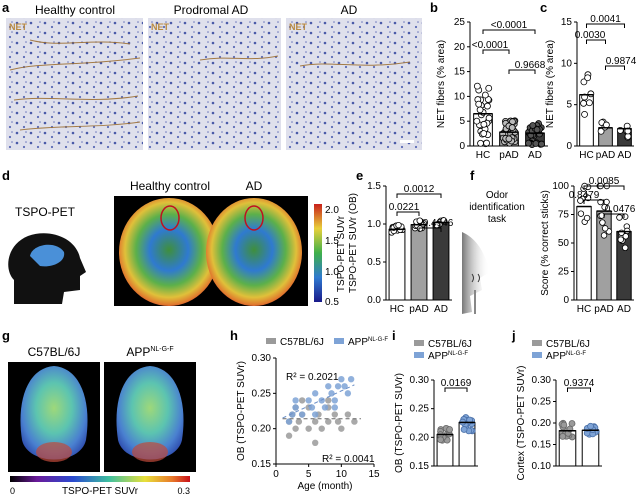  I want to click on p-value-label: 0.0169, so click(456, 383).